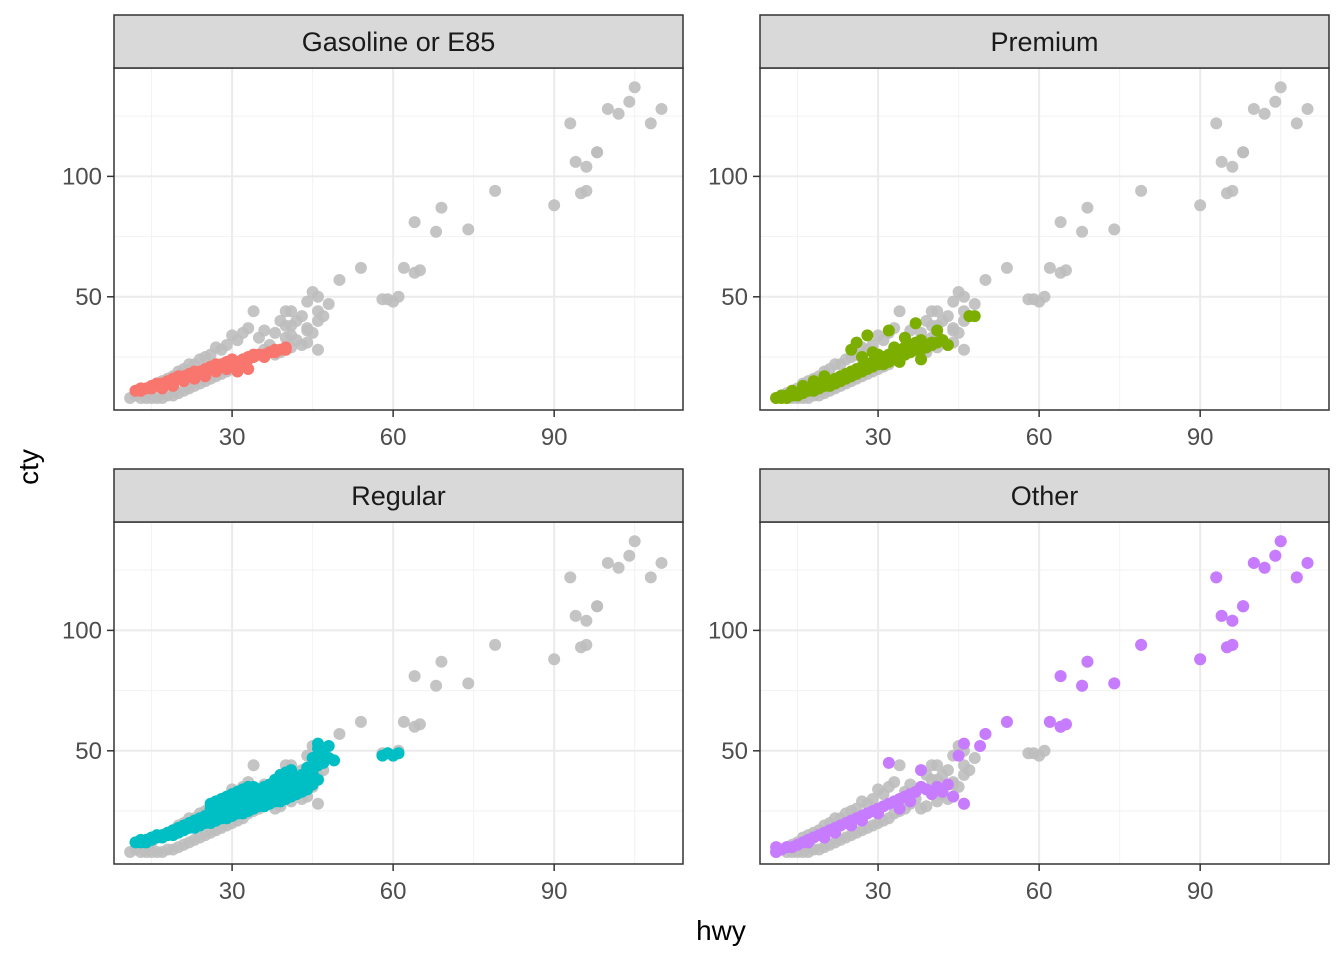 The image size is (1344, 965). Describe the element at coordinates (1045, 496) in the screenshot. I see `facet-title: Other` at that location.